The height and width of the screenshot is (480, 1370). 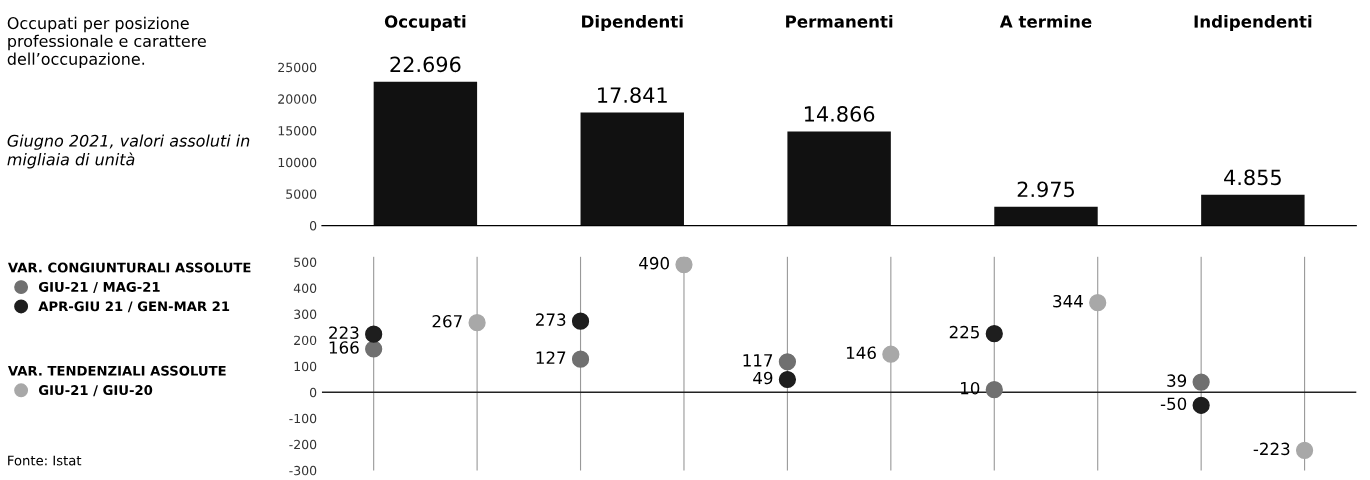 I want to click on source-note: Fonte: Istat, so click(x=45, y=460).